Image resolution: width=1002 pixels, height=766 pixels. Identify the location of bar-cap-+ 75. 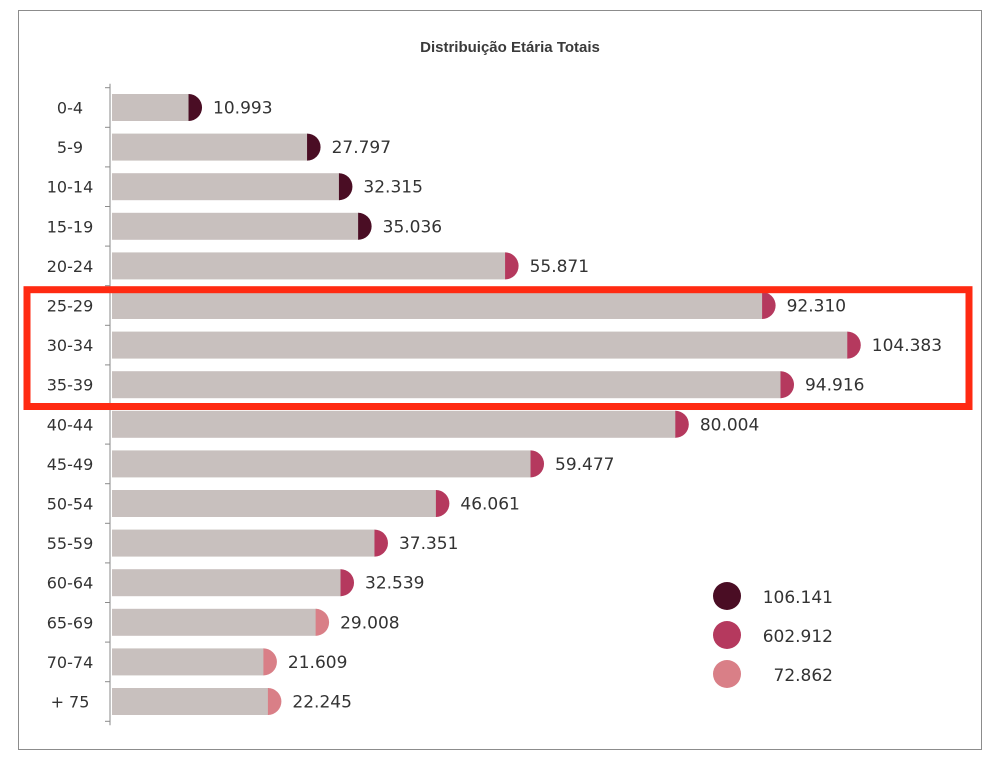
(274, 701).